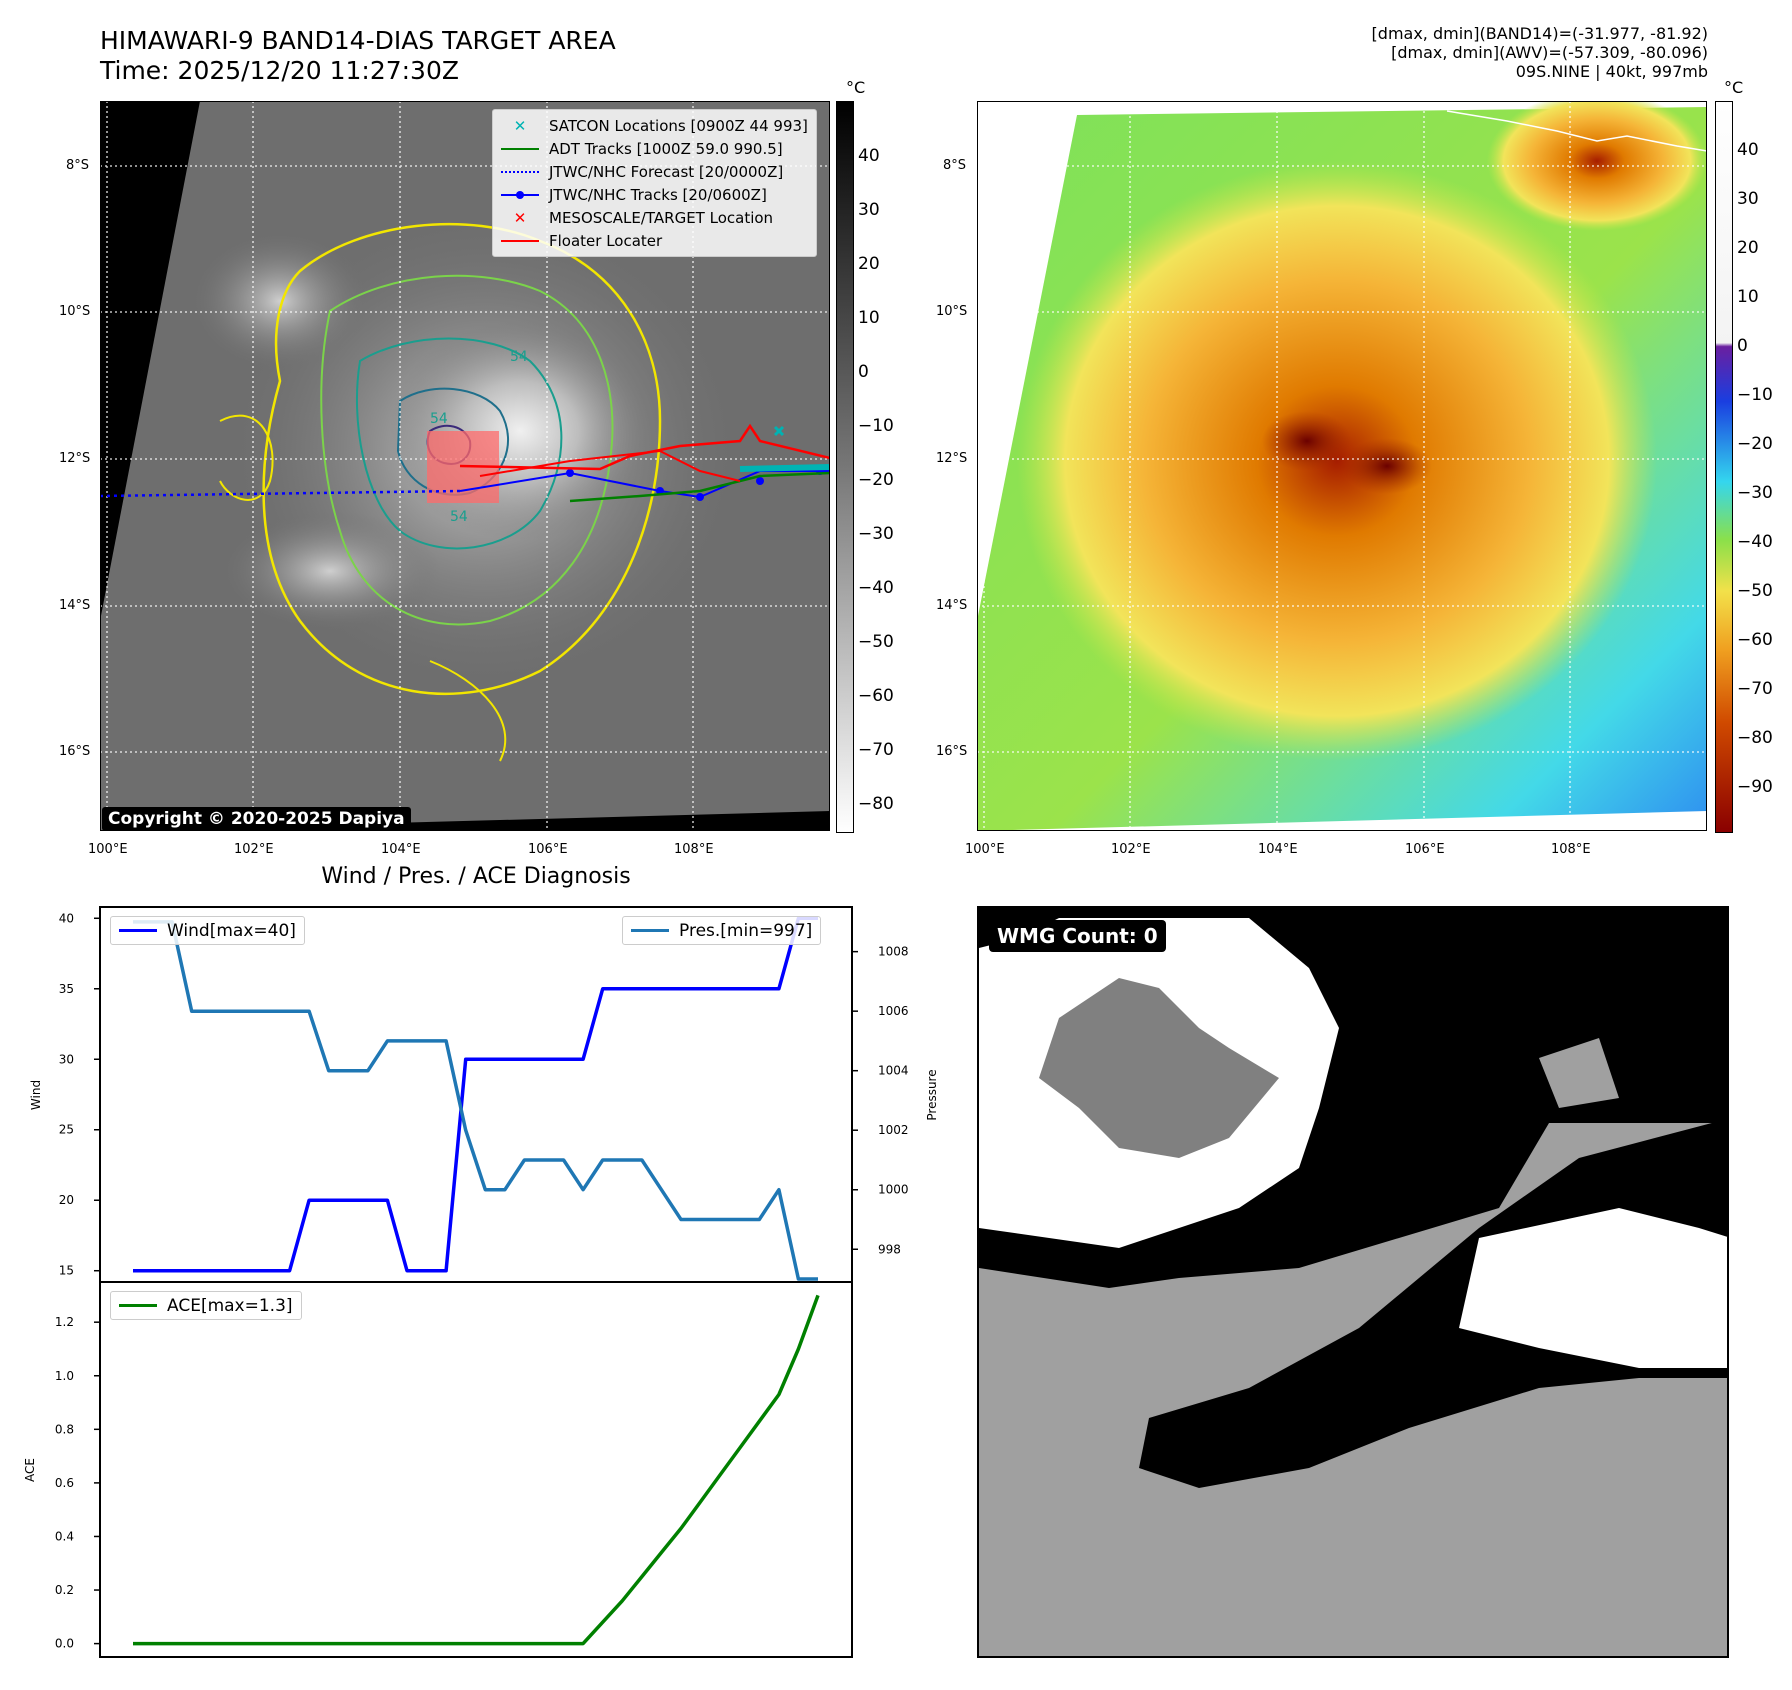 The height and width of the screenshot is (1690, 1792). I want to click on cold-top, so click(1307, 441).